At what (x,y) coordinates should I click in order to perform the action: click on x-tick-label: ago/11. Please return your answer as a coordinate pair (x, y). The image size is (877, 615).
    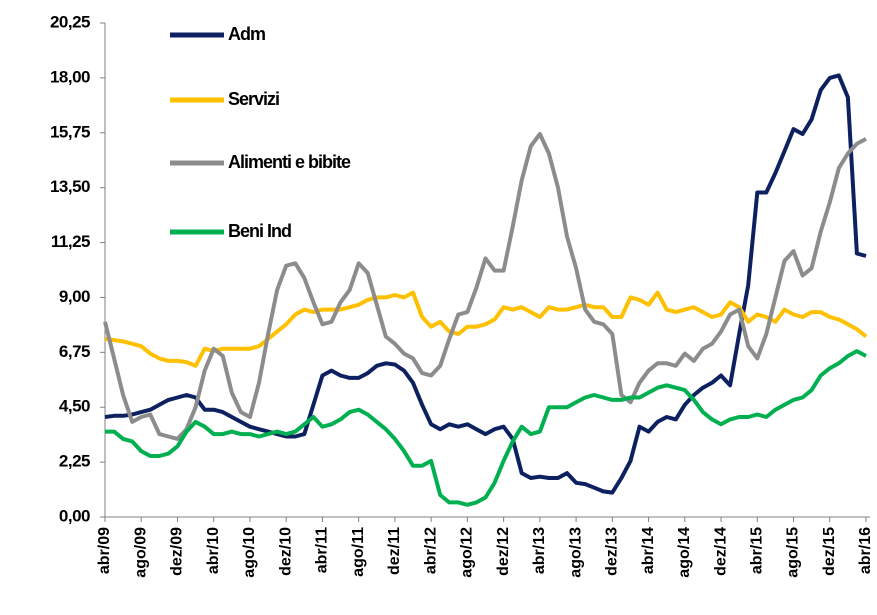
    Looking at the image, I should click on (358, 552).